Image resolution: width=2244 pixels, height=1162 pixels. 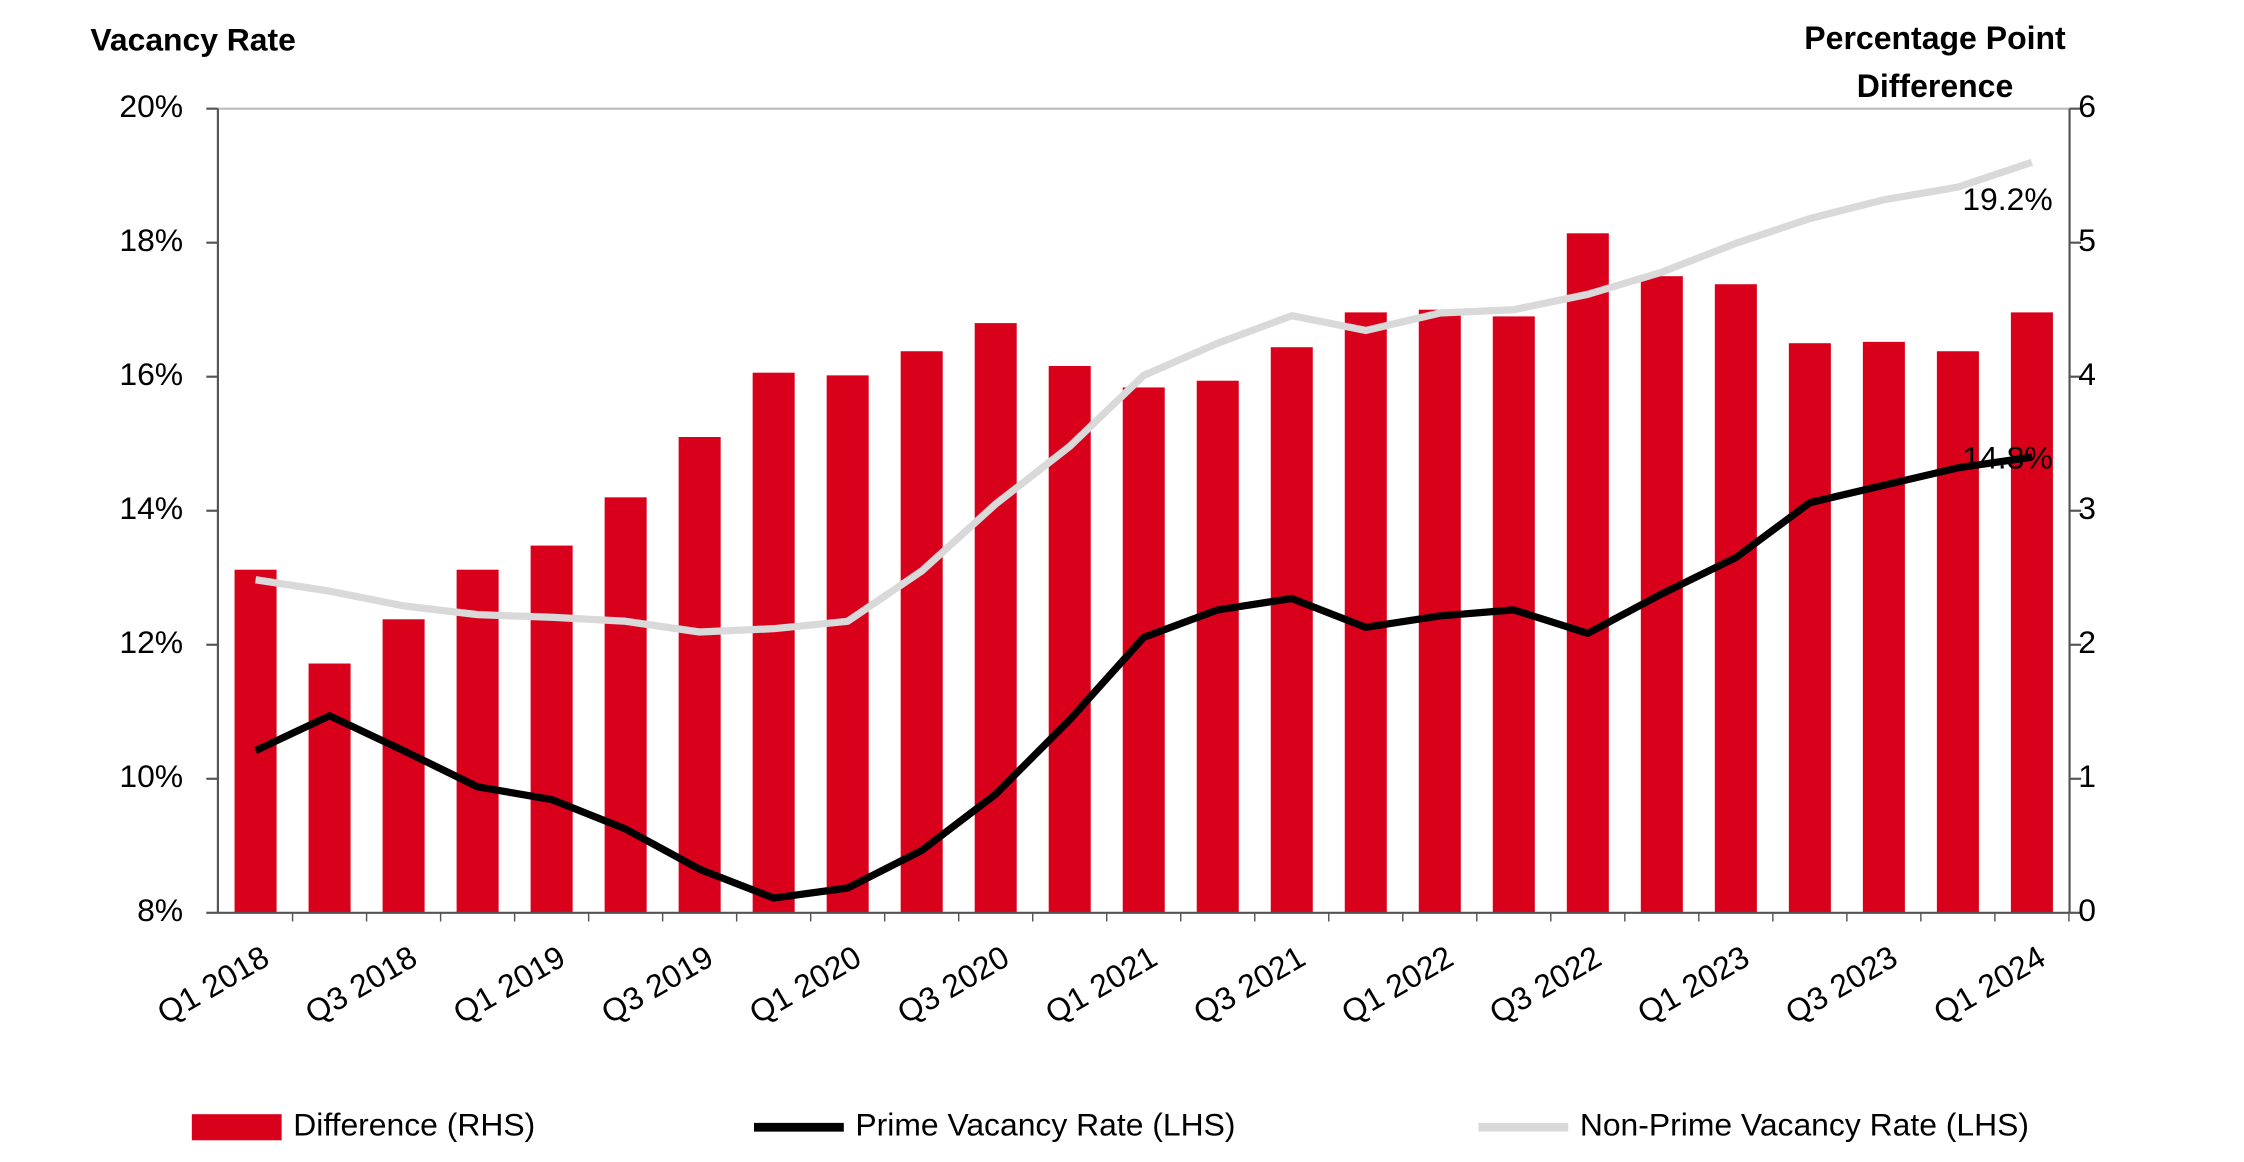 I want to click on x-tick-label: Q3 2023, so click(x=1841, y=984).